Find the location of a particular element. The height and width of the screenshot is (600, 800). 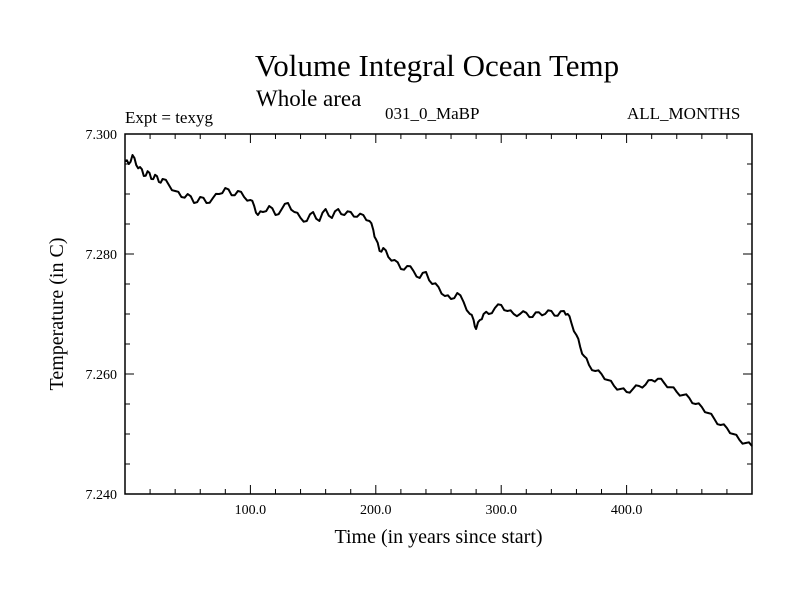

x-tick-label: 100.0 is located at coordinates (251, 510).